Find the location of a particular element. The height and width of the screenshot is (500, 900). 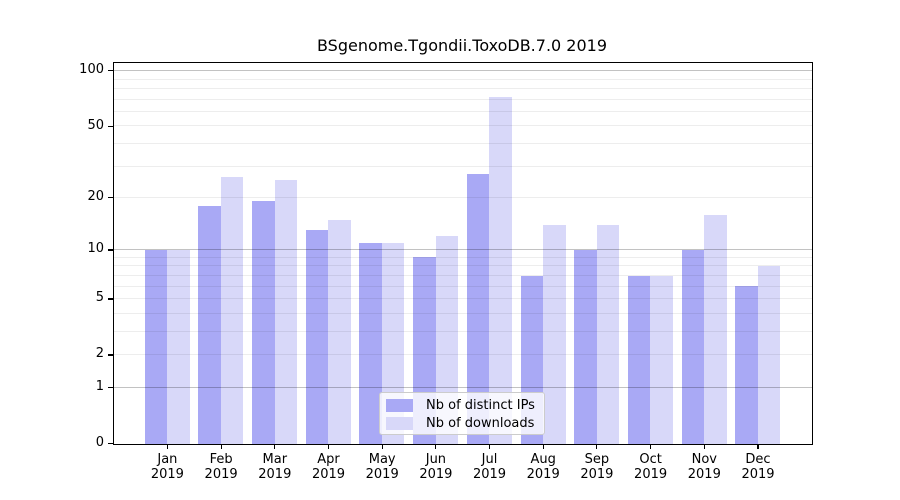

y-tick-label: 10 is located at coordinates (95, 249).